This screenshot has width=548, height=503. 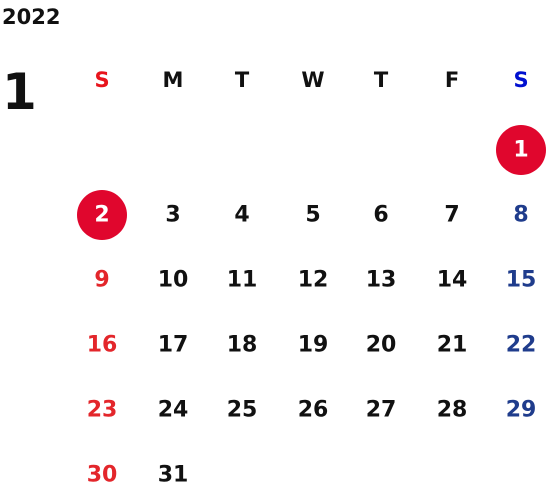 I want to click on day: 15, so click(x=521, y=280).